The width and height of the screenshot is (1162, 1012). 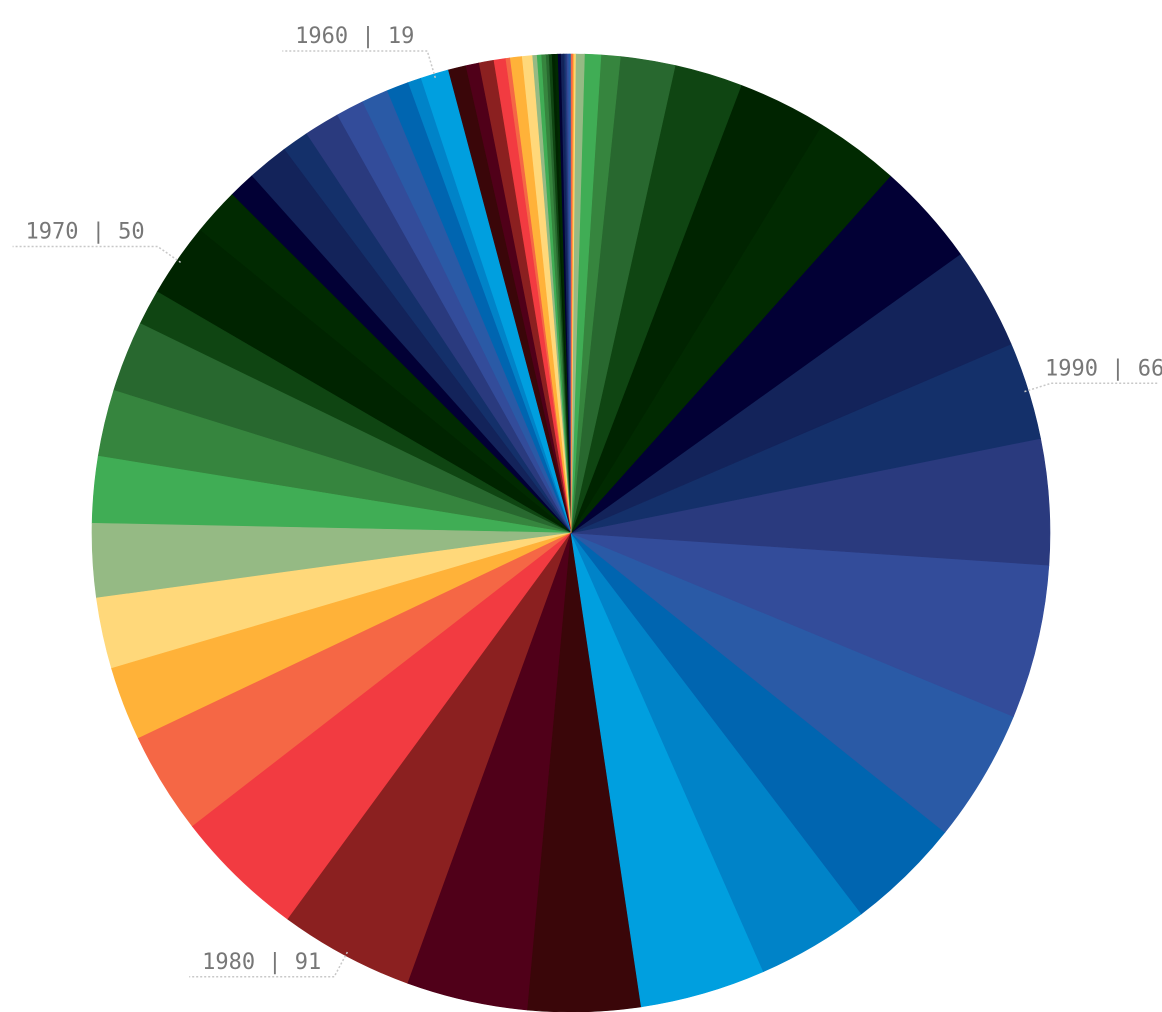 I want to click on slice-label: 1970 | 50, so click(x=84, y=231).